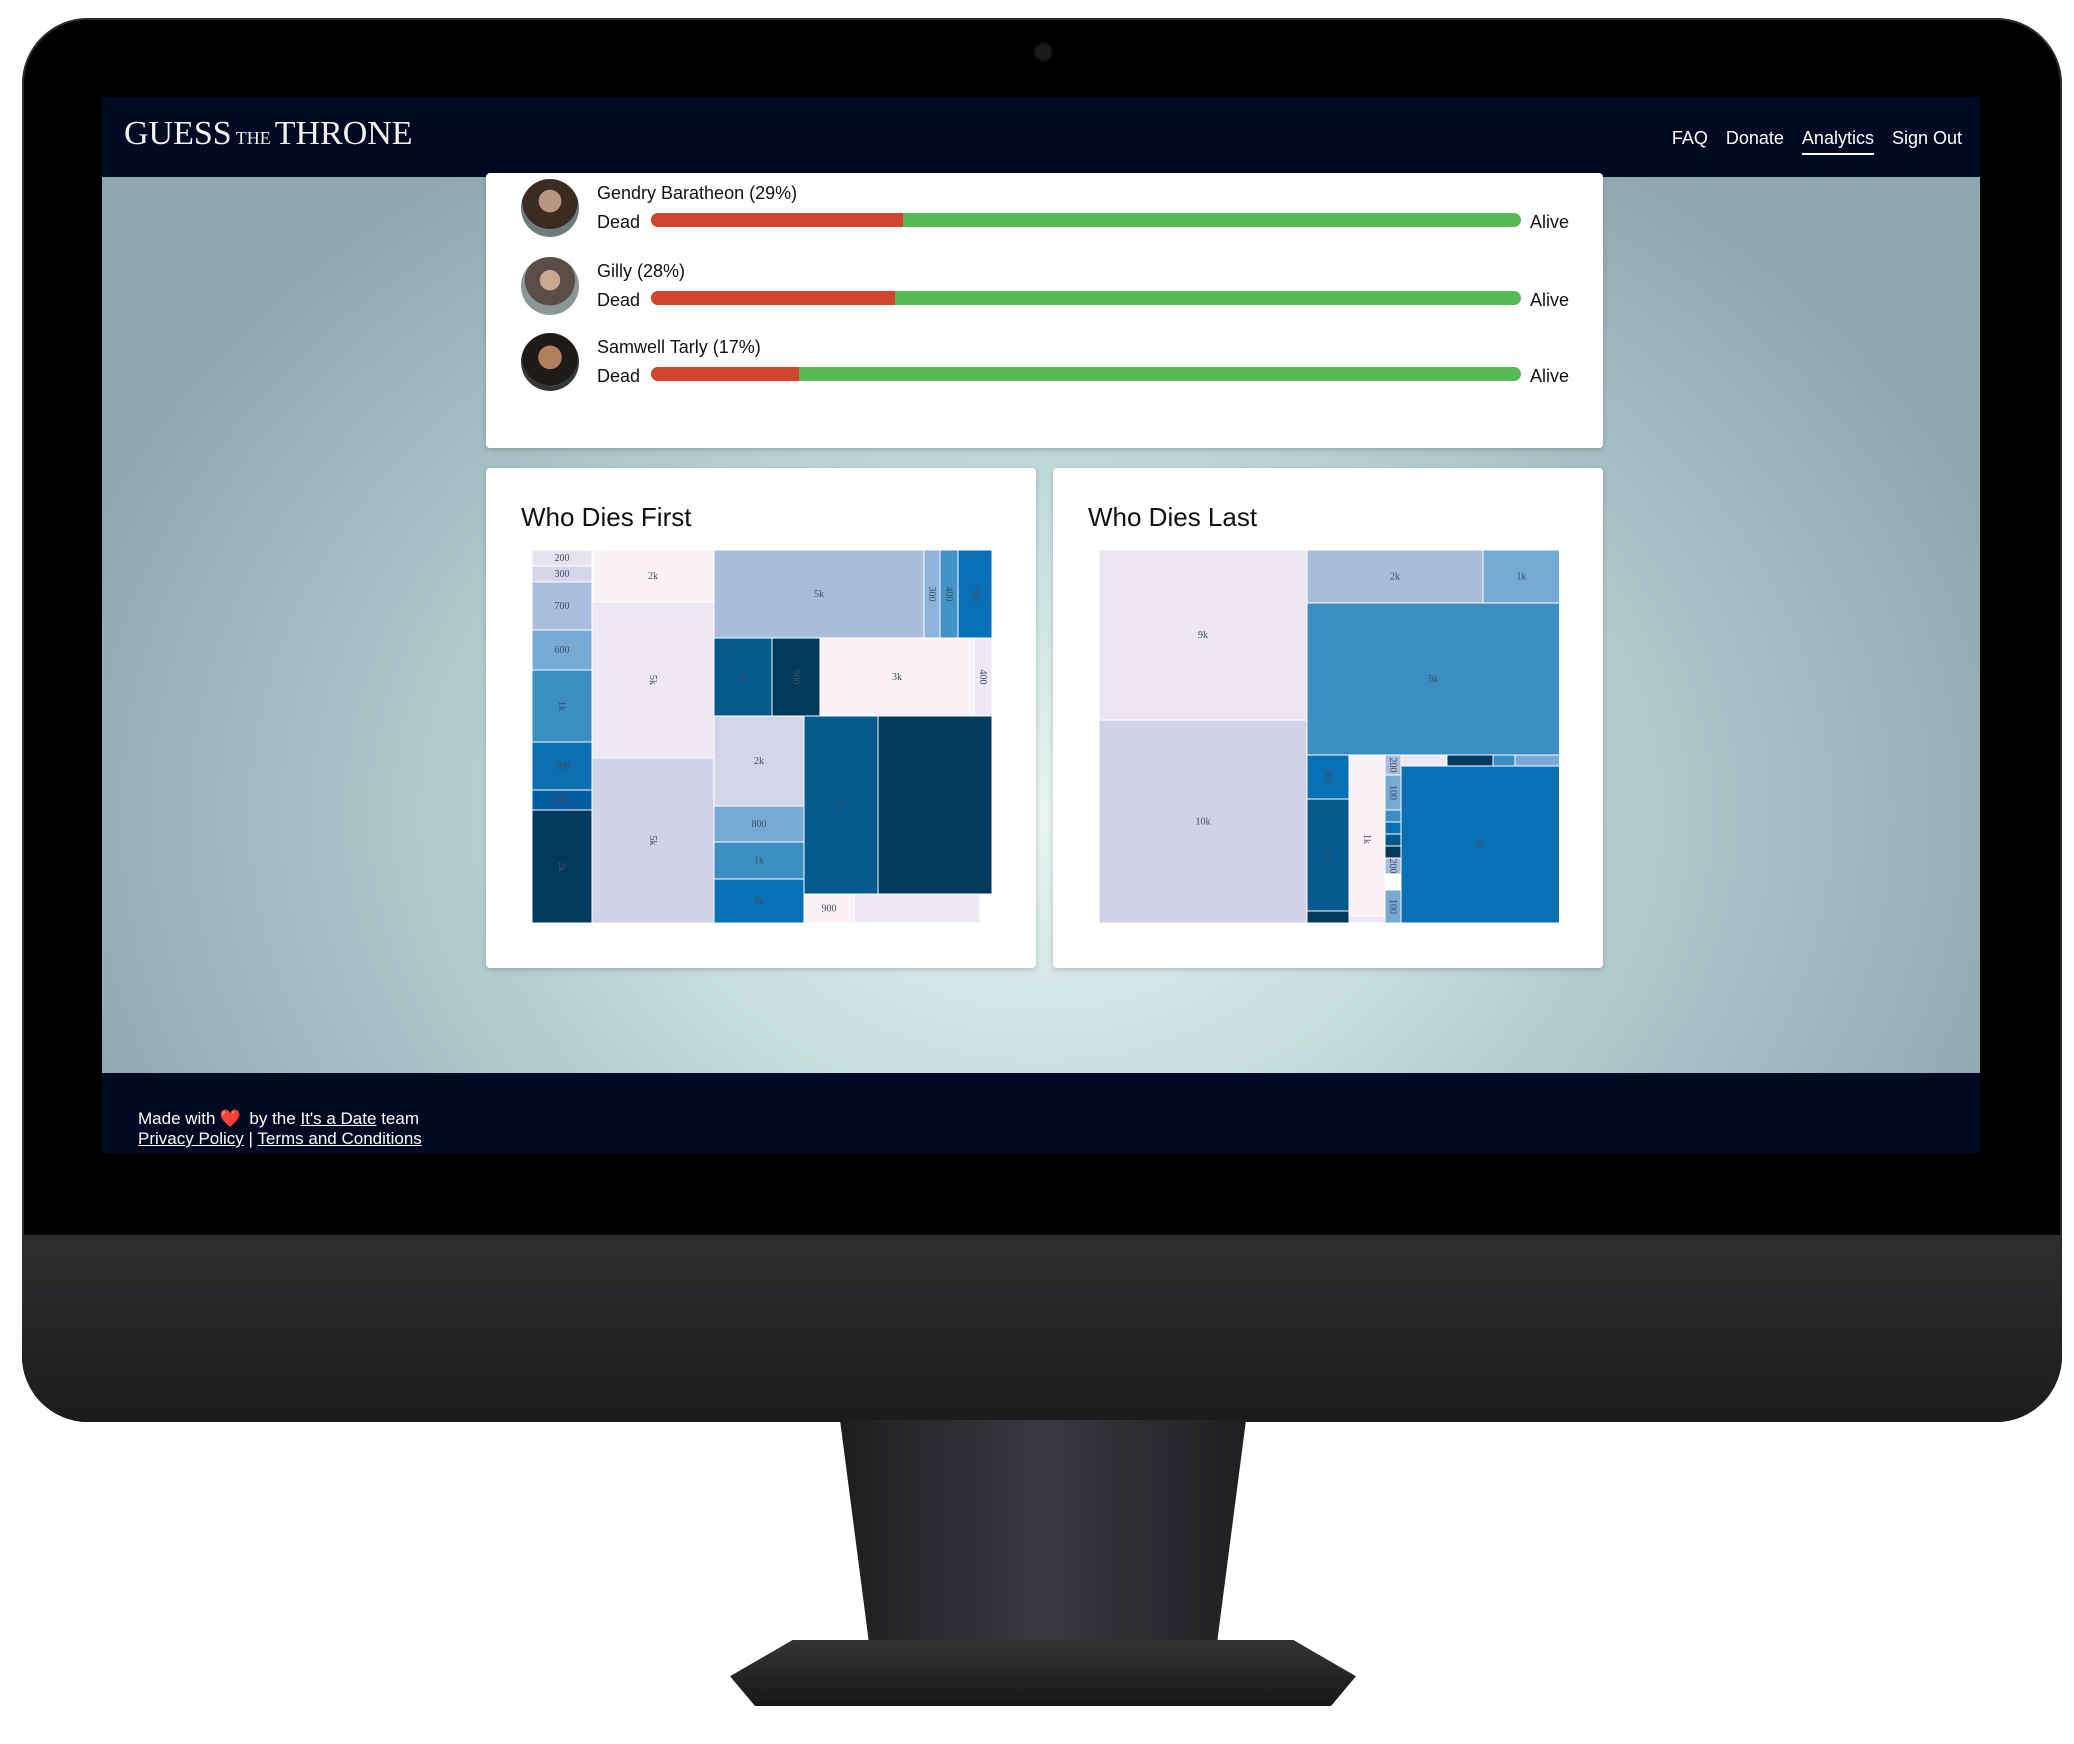  I want to click on webcam-icon, so click(1043, 52).